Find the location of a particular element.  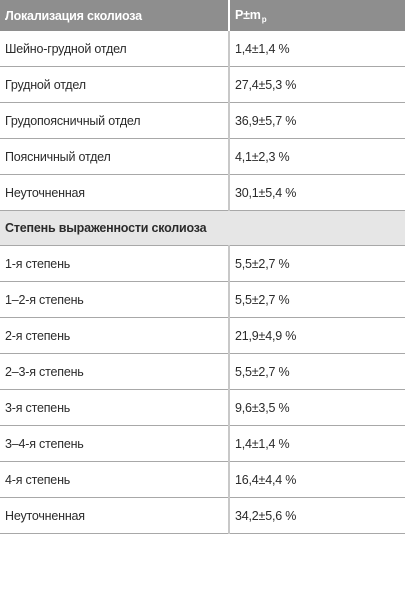

row-value: 21,9±4,9 % is located at coordinates (316, 335).